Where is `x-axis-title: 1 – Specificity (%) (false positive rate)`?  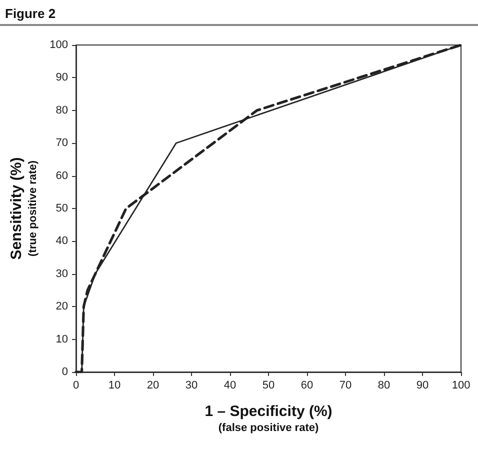
x-axis-title: 1 – Specificity (%) (false positive rate) is located at coordinates (268, 418).